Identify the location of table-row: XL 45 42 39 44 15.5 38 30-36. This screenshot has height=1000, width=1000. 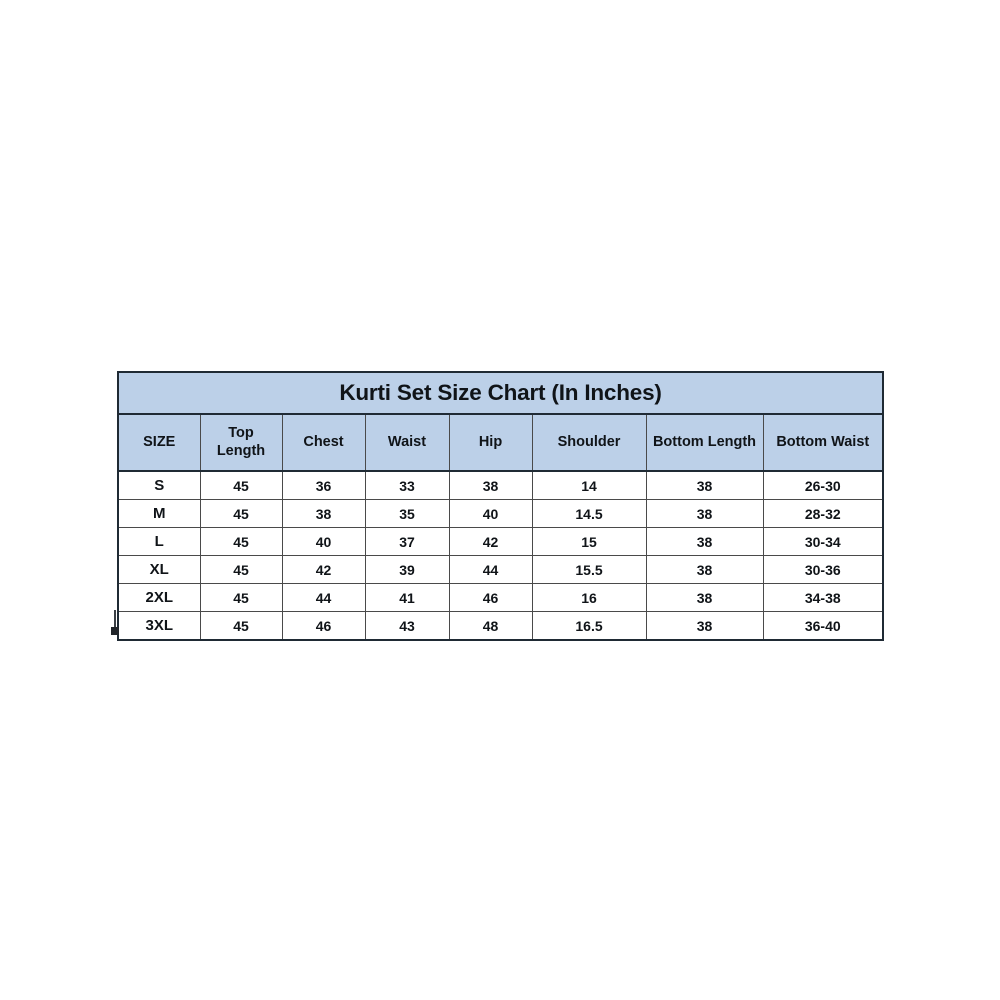
(500, 569).